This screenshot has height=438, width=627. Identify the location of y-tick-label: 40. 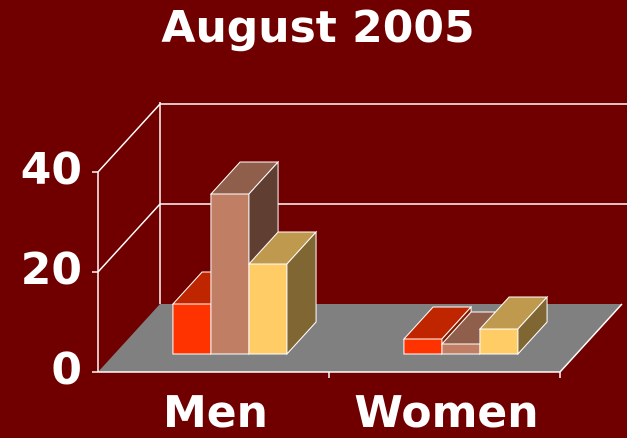
(51, 169).